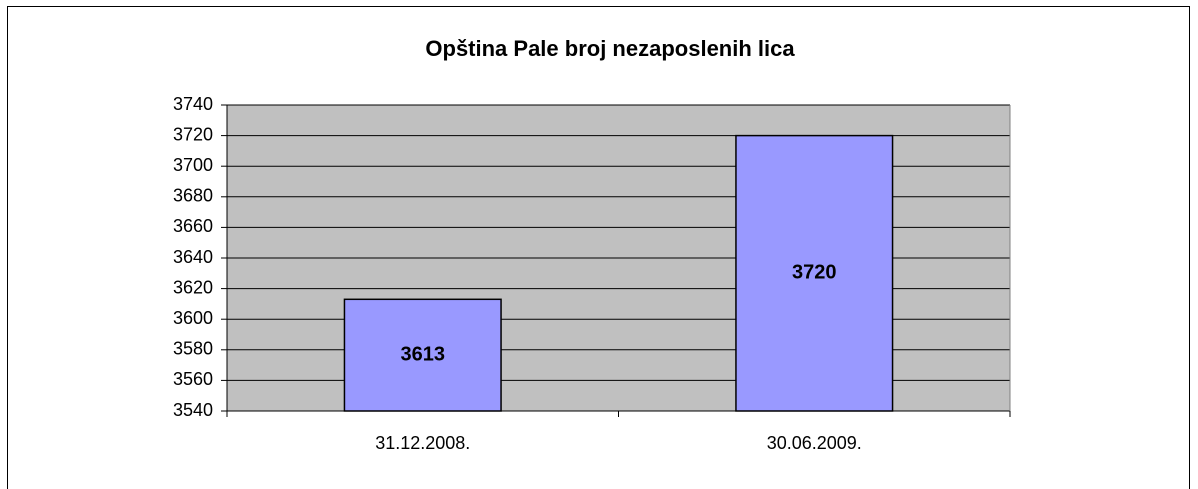 This screenshot has width=1198, height=489. Describe the element at coordinates (193, 226) in the screenshot. I see `y-tick-label: 3660` at that location.